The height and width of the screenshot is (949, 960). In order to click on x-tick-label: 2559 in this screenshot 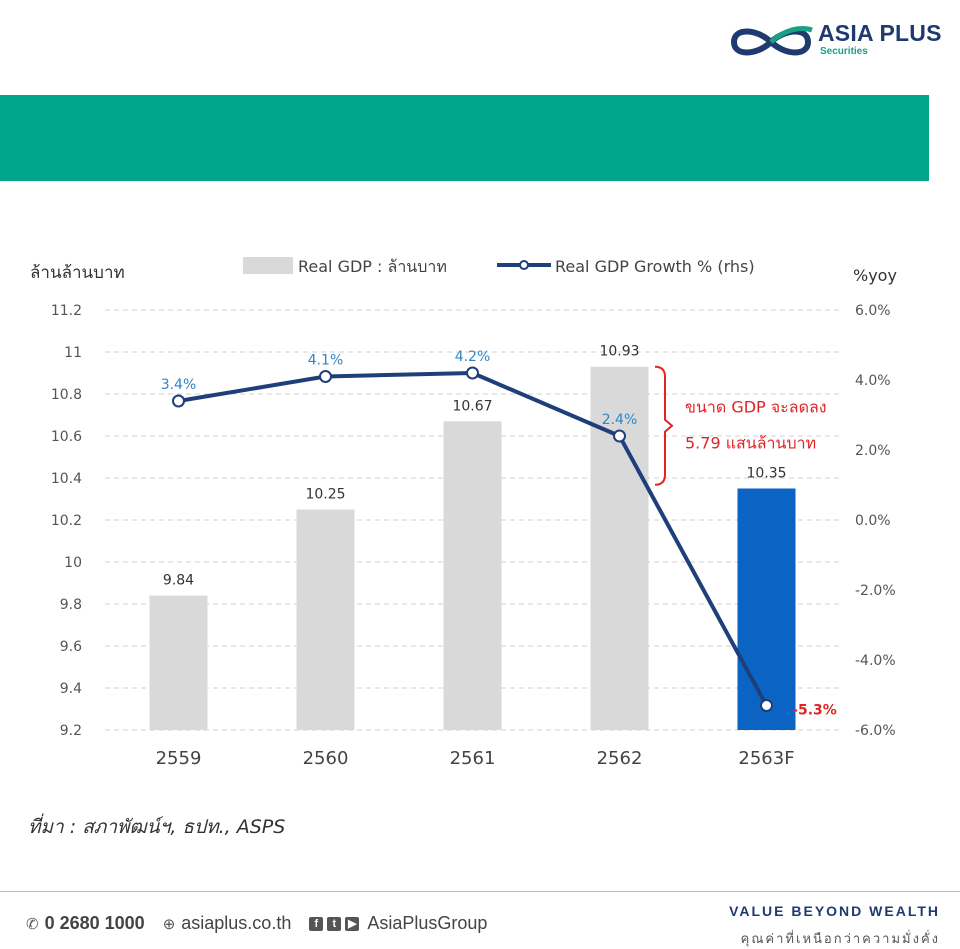, I will do `click(179, 758)`.